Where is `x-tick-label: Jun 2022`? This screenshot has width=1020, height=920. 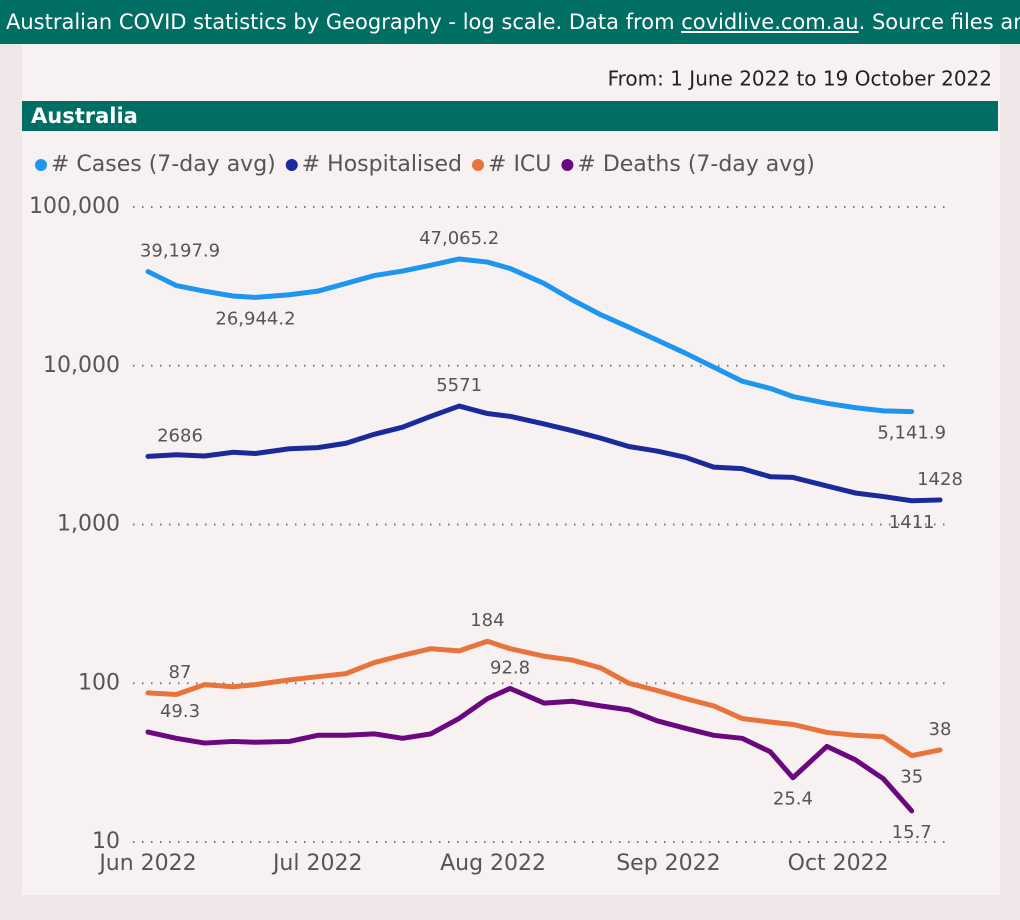 x-tick-label: Jun 2022 is located at coordinates (146, 863).